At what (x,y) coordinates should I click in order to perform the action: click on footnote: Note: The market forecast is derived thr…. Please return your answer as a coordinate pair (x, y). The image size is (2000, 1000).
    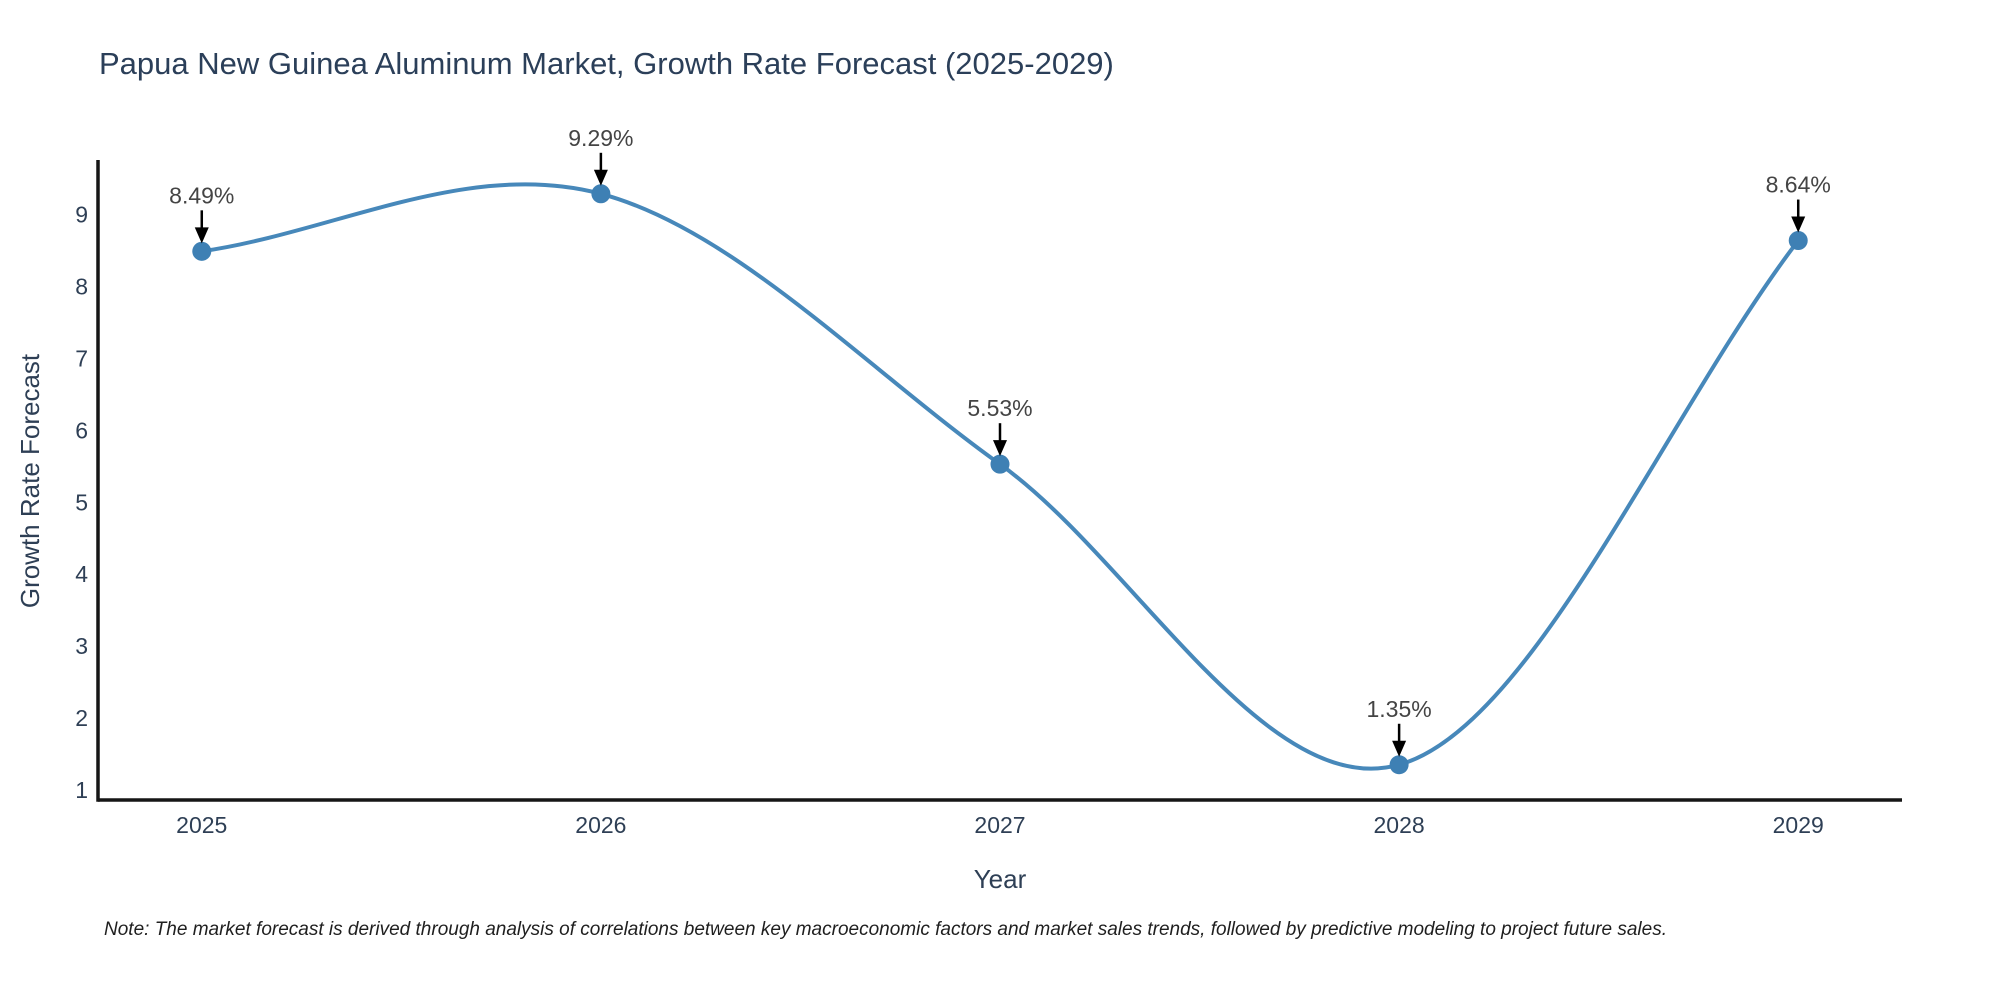
    Looking at the image, I should click on (885, 929).